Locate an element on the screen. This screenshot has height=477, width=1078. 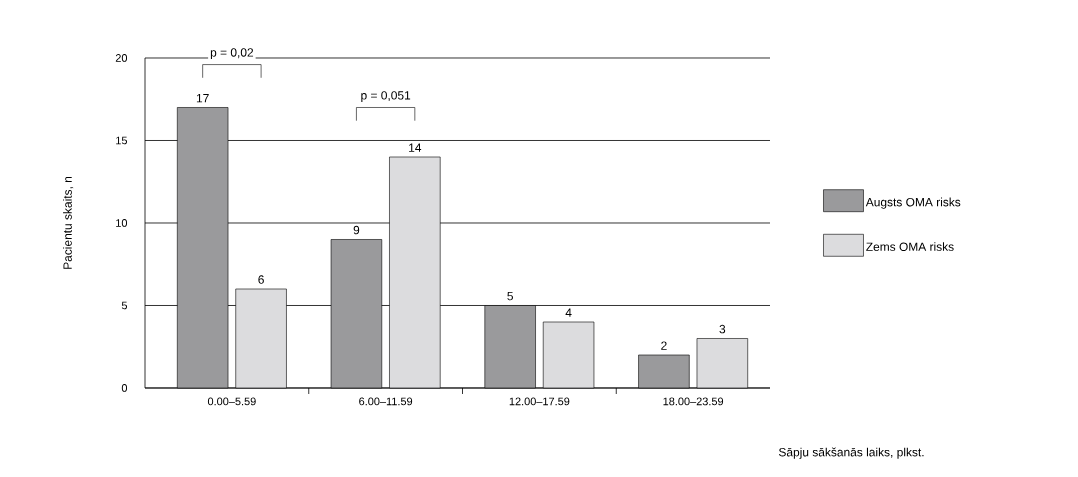
x-tick-label: 6.00–11.59 is located at coordinates (386, 401).